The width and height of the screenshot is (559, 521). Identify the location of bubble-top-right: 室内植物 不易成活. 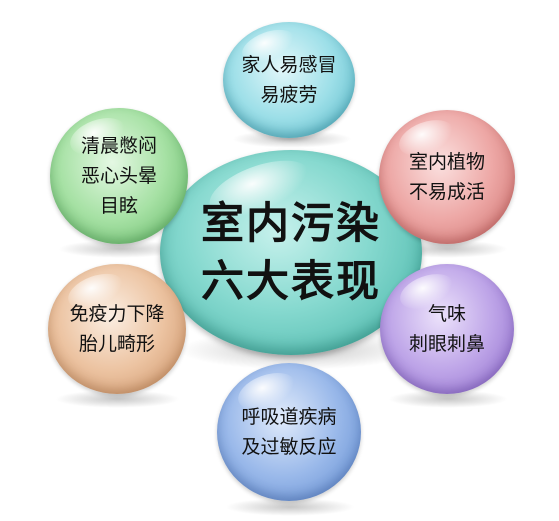
(447, 177).